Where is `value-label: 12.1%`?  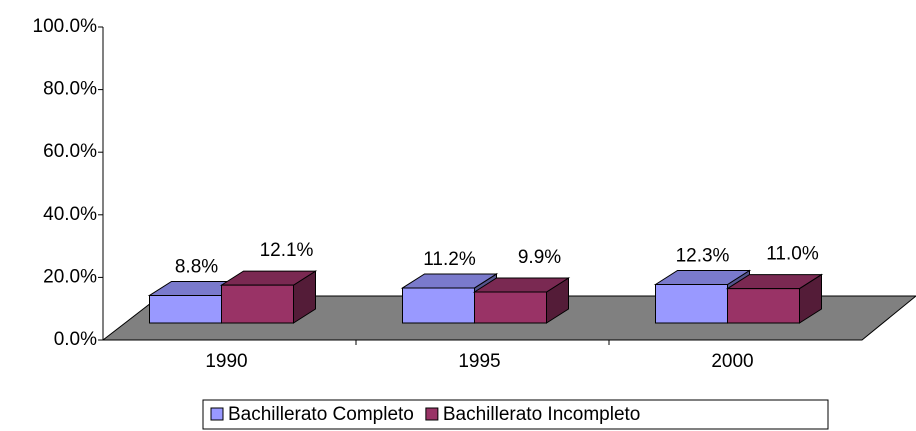 value-label: 12.1% is located at coordinates (287, 250).